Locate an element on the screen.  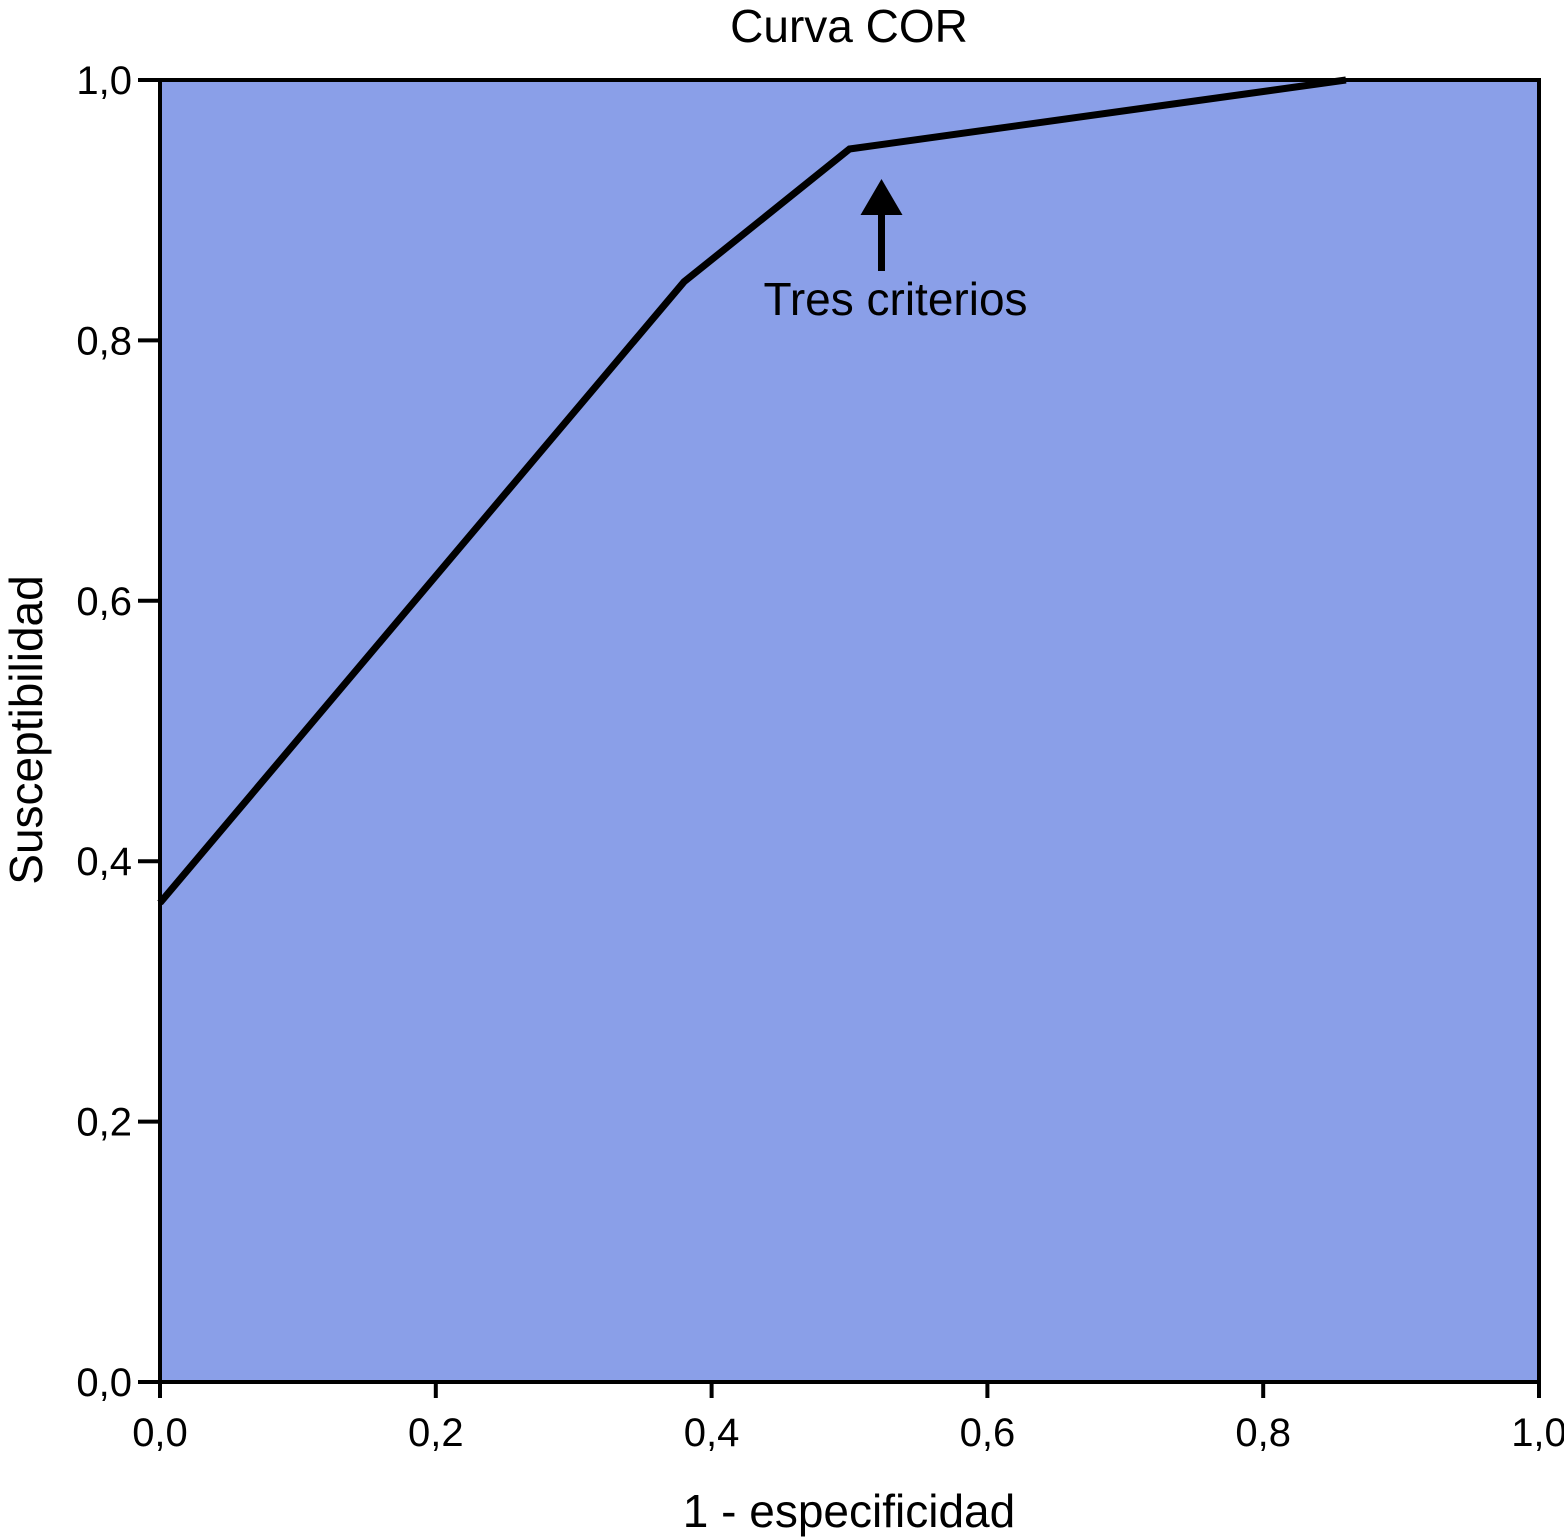
x-tick-label: 1,0 is located at coordinates (1537, 1433).